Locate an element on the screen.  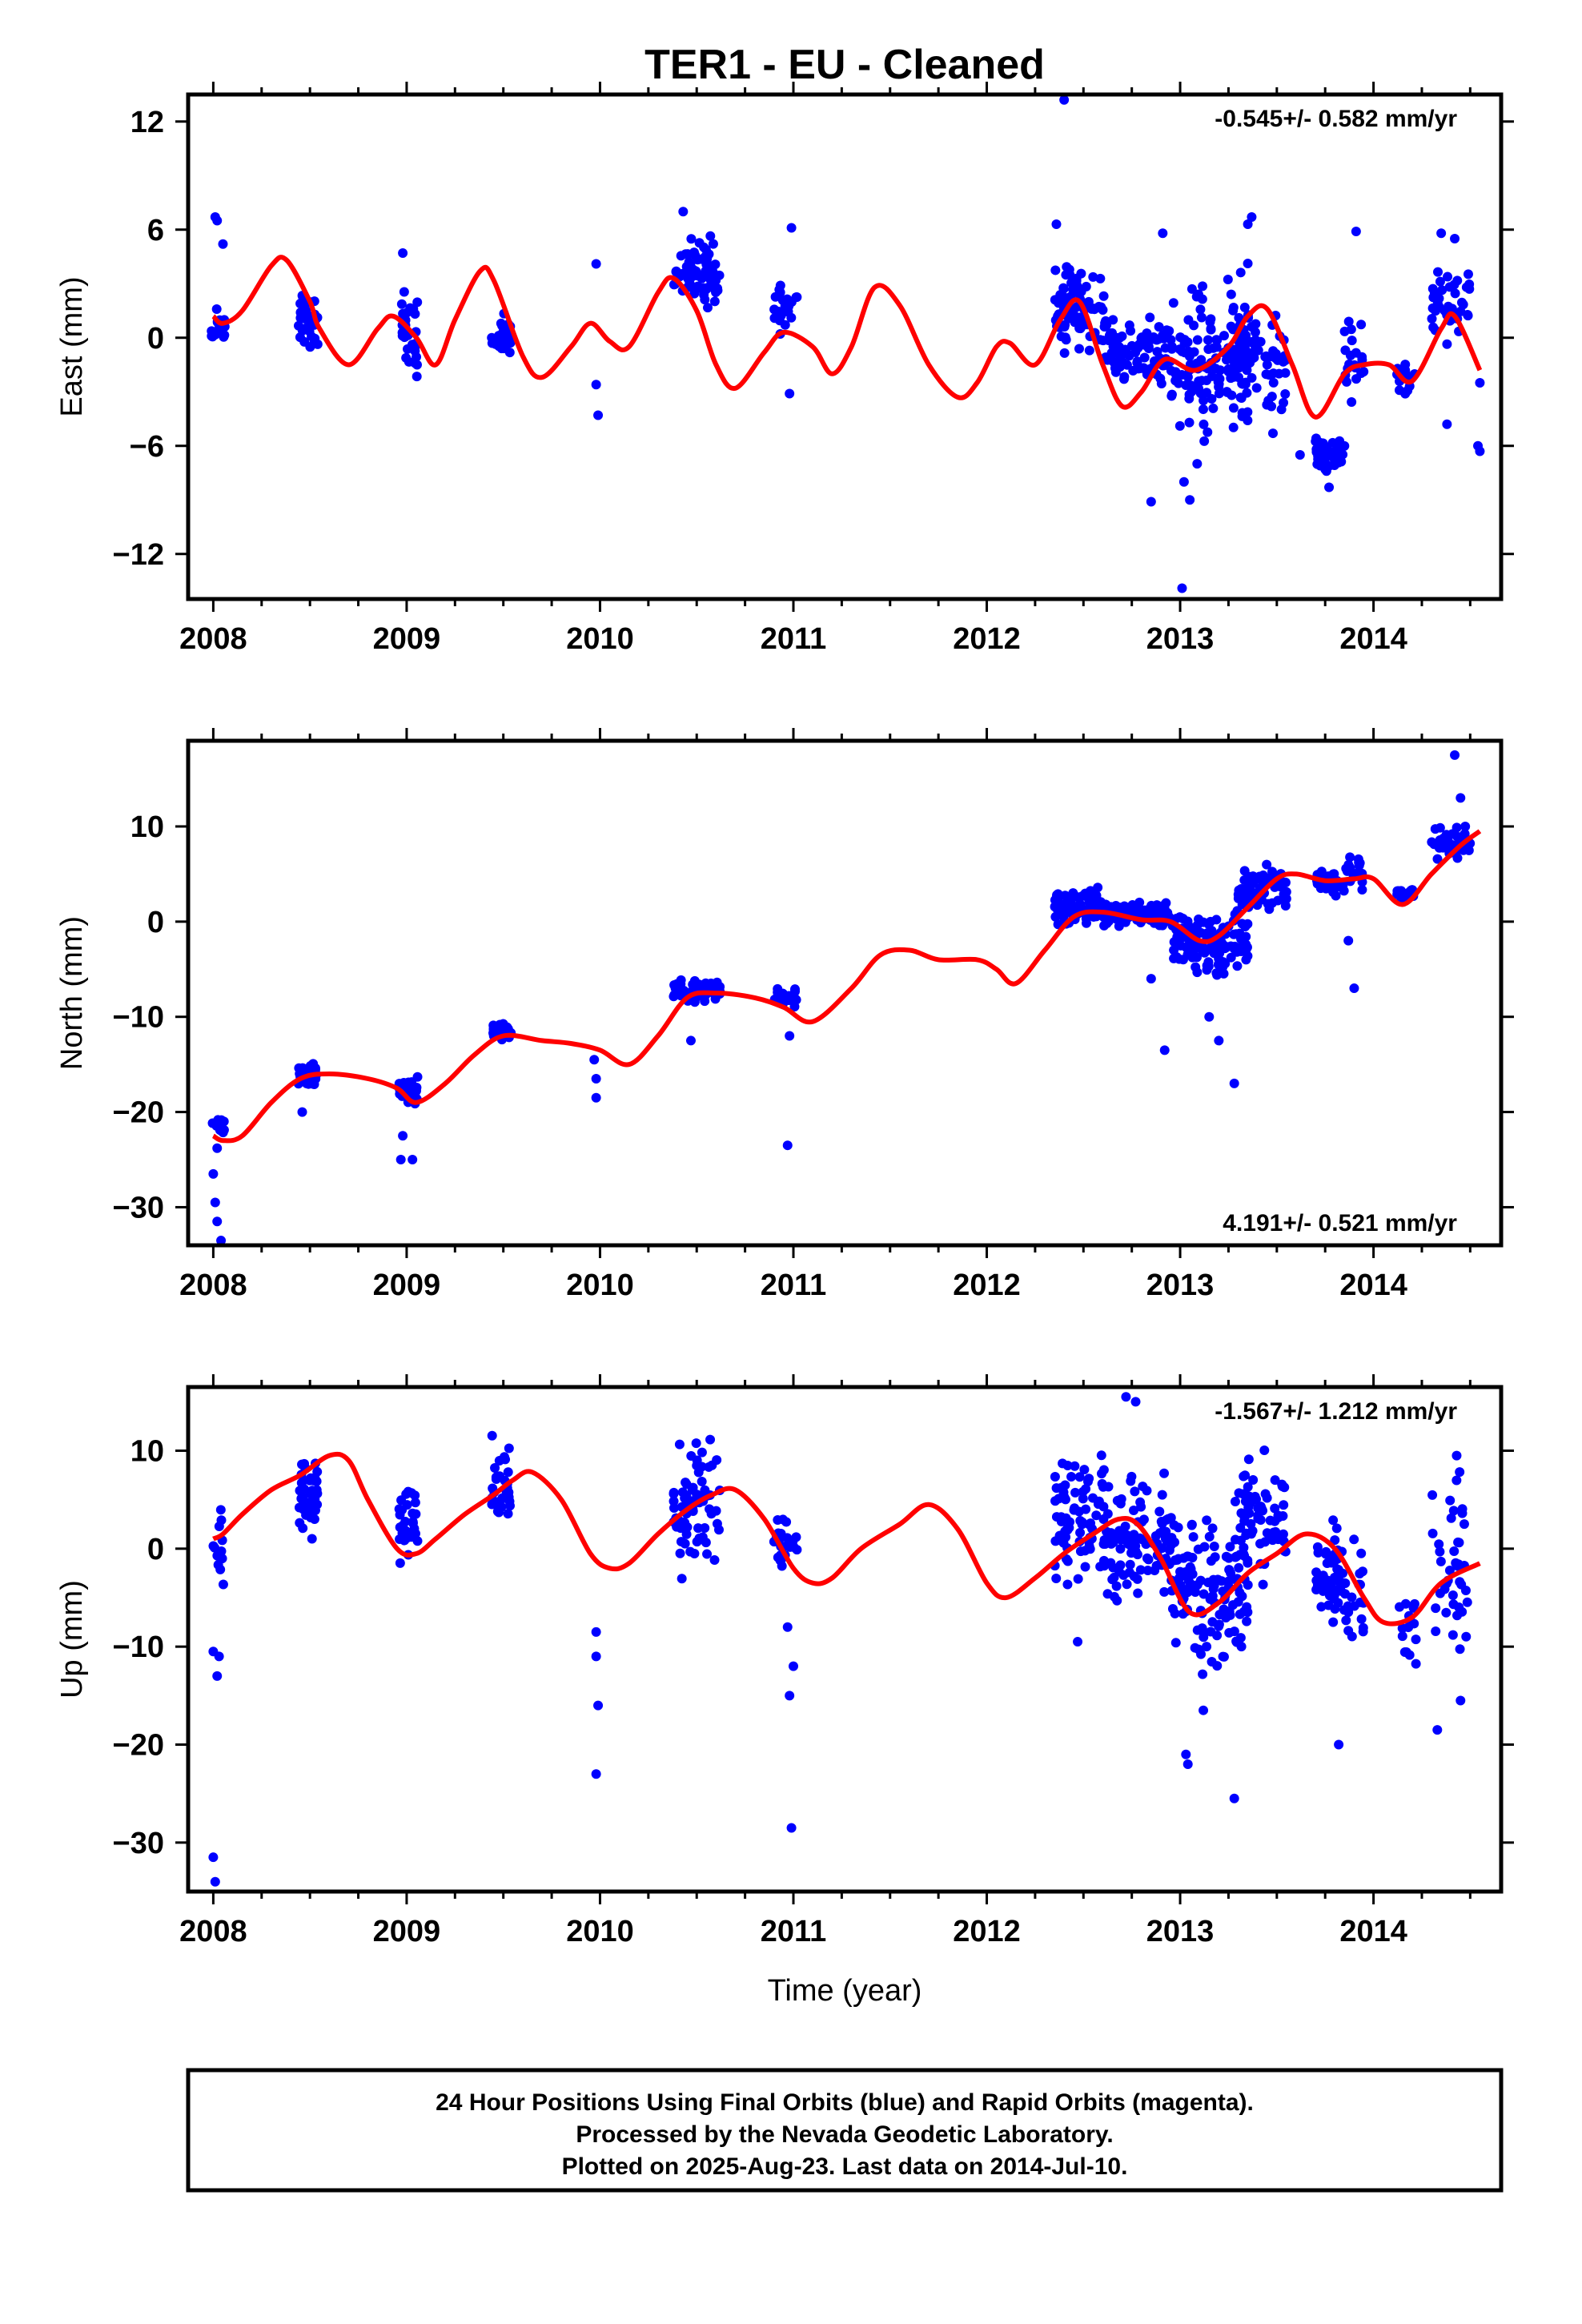
x-tick-label: 2010 is located at coordinates (600, 639).